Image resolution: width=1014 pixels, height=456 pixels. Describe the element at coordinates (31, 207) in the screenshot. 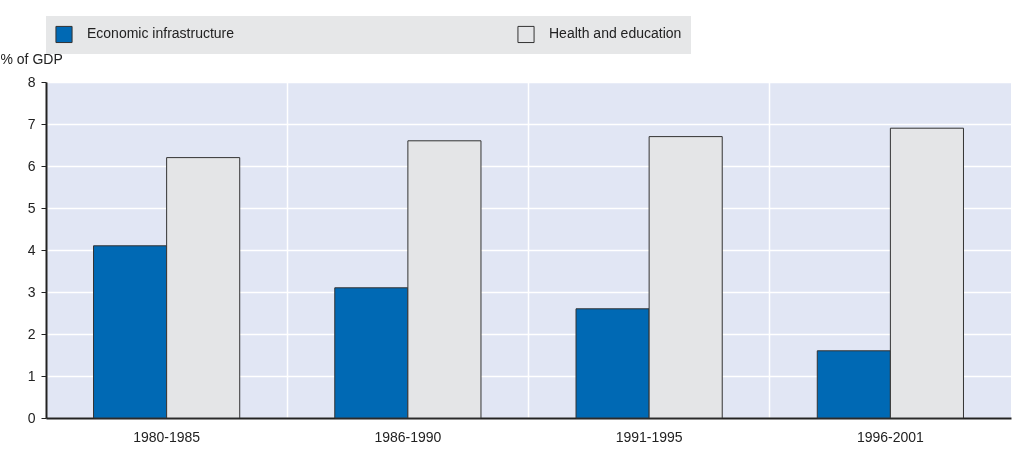

I see `y-tick-label: 5` at that location.